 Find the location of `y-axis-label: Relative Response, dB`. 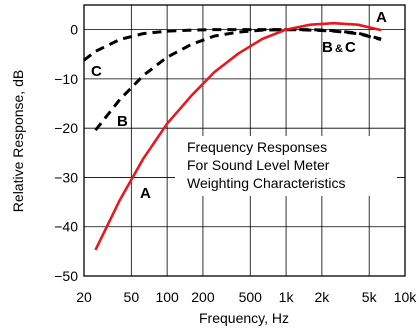

y-axis-label: Relative Response, dB is located at coordinates (18, 141).